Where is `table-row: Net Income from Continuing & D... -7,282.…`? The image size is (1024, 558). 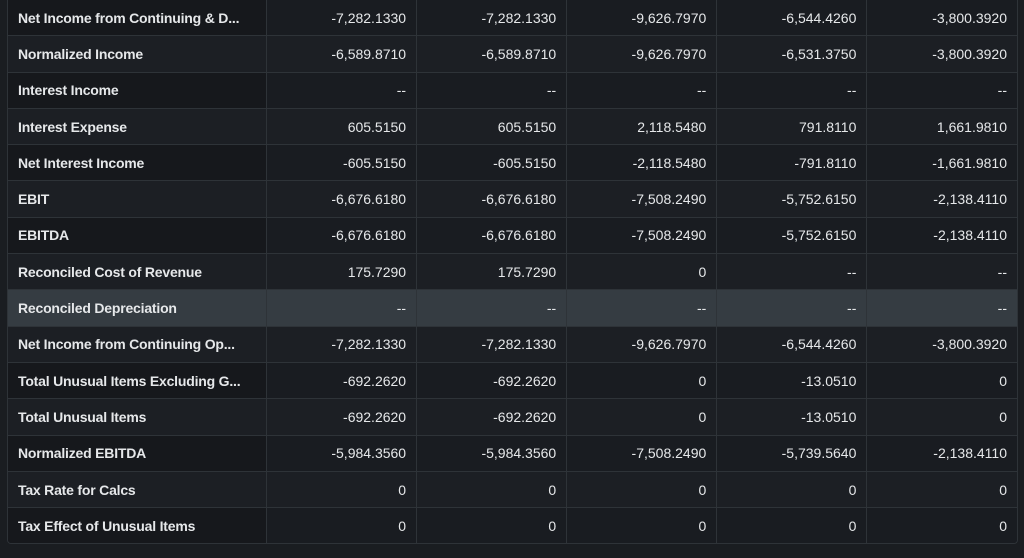
table-row: Net Income from Continuing & D... -7,282.… is located at coordinates (512, 18).